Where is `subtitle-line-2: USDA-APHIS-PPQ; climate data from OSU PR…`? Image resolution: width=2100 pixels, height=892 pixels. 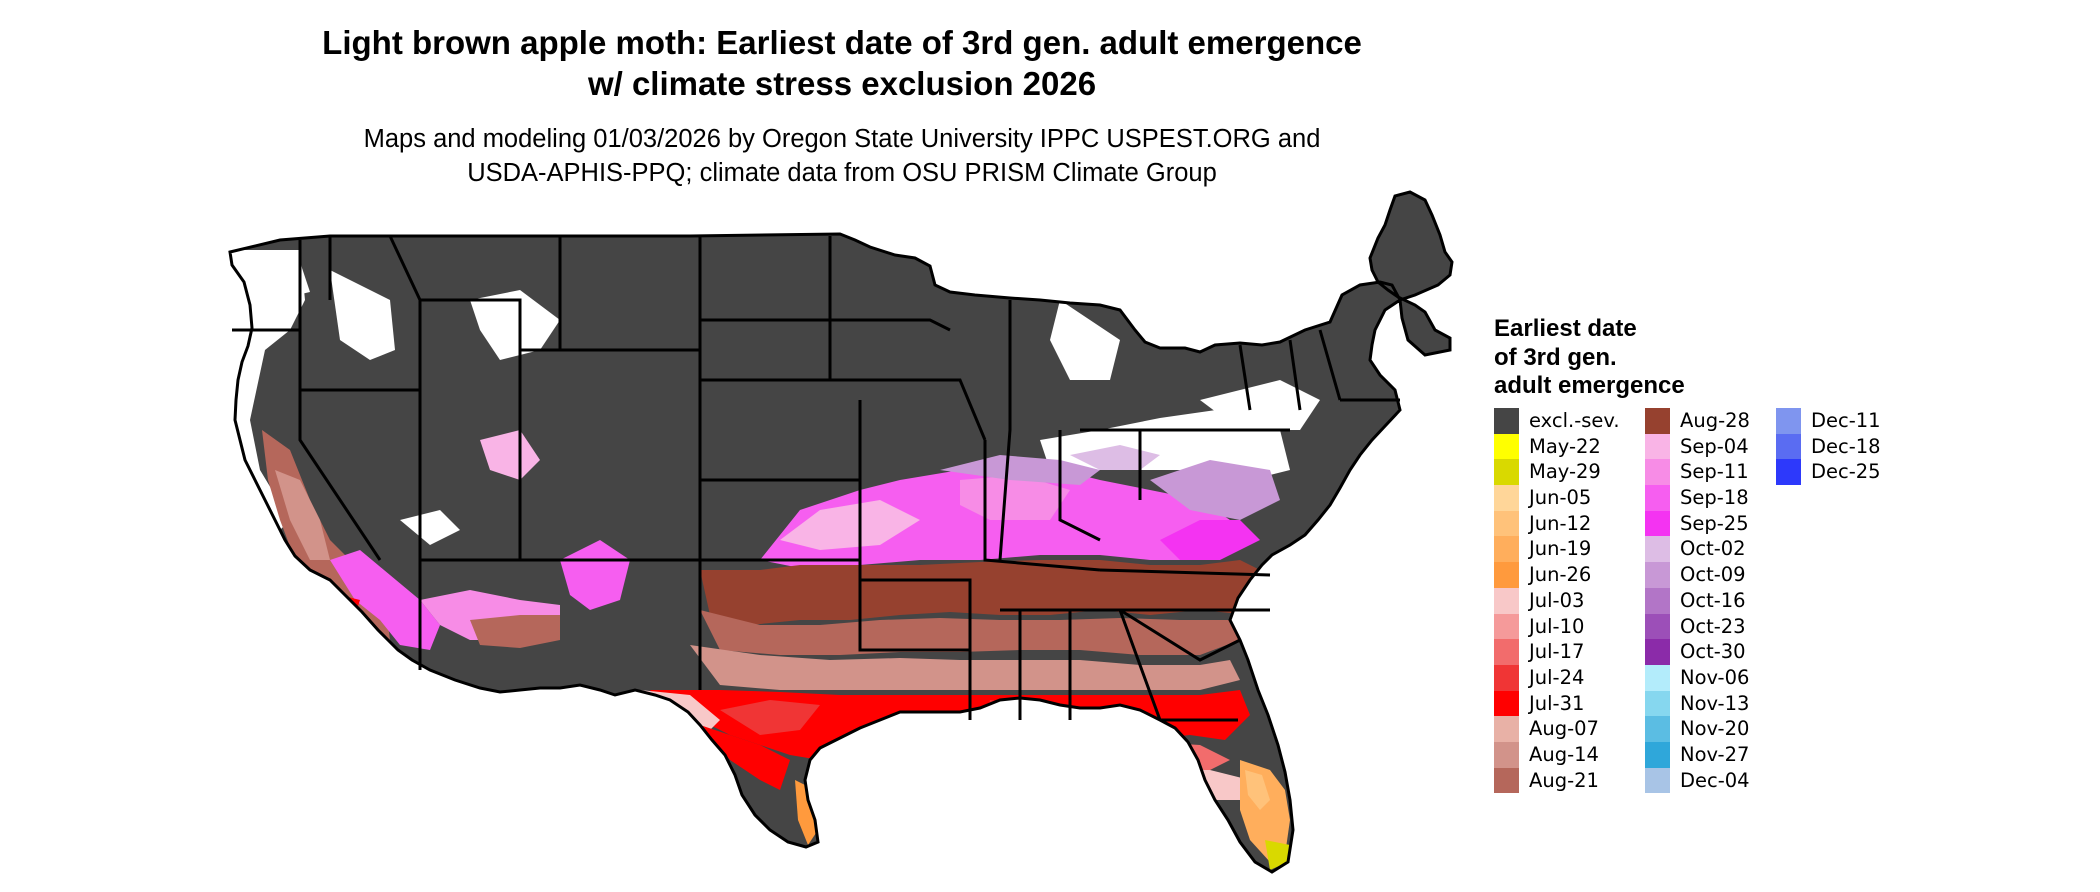 subtitle-line-2: USDA-APHIS-PPQ; climate data from OSU PR… is located at coordinates (842, 173).